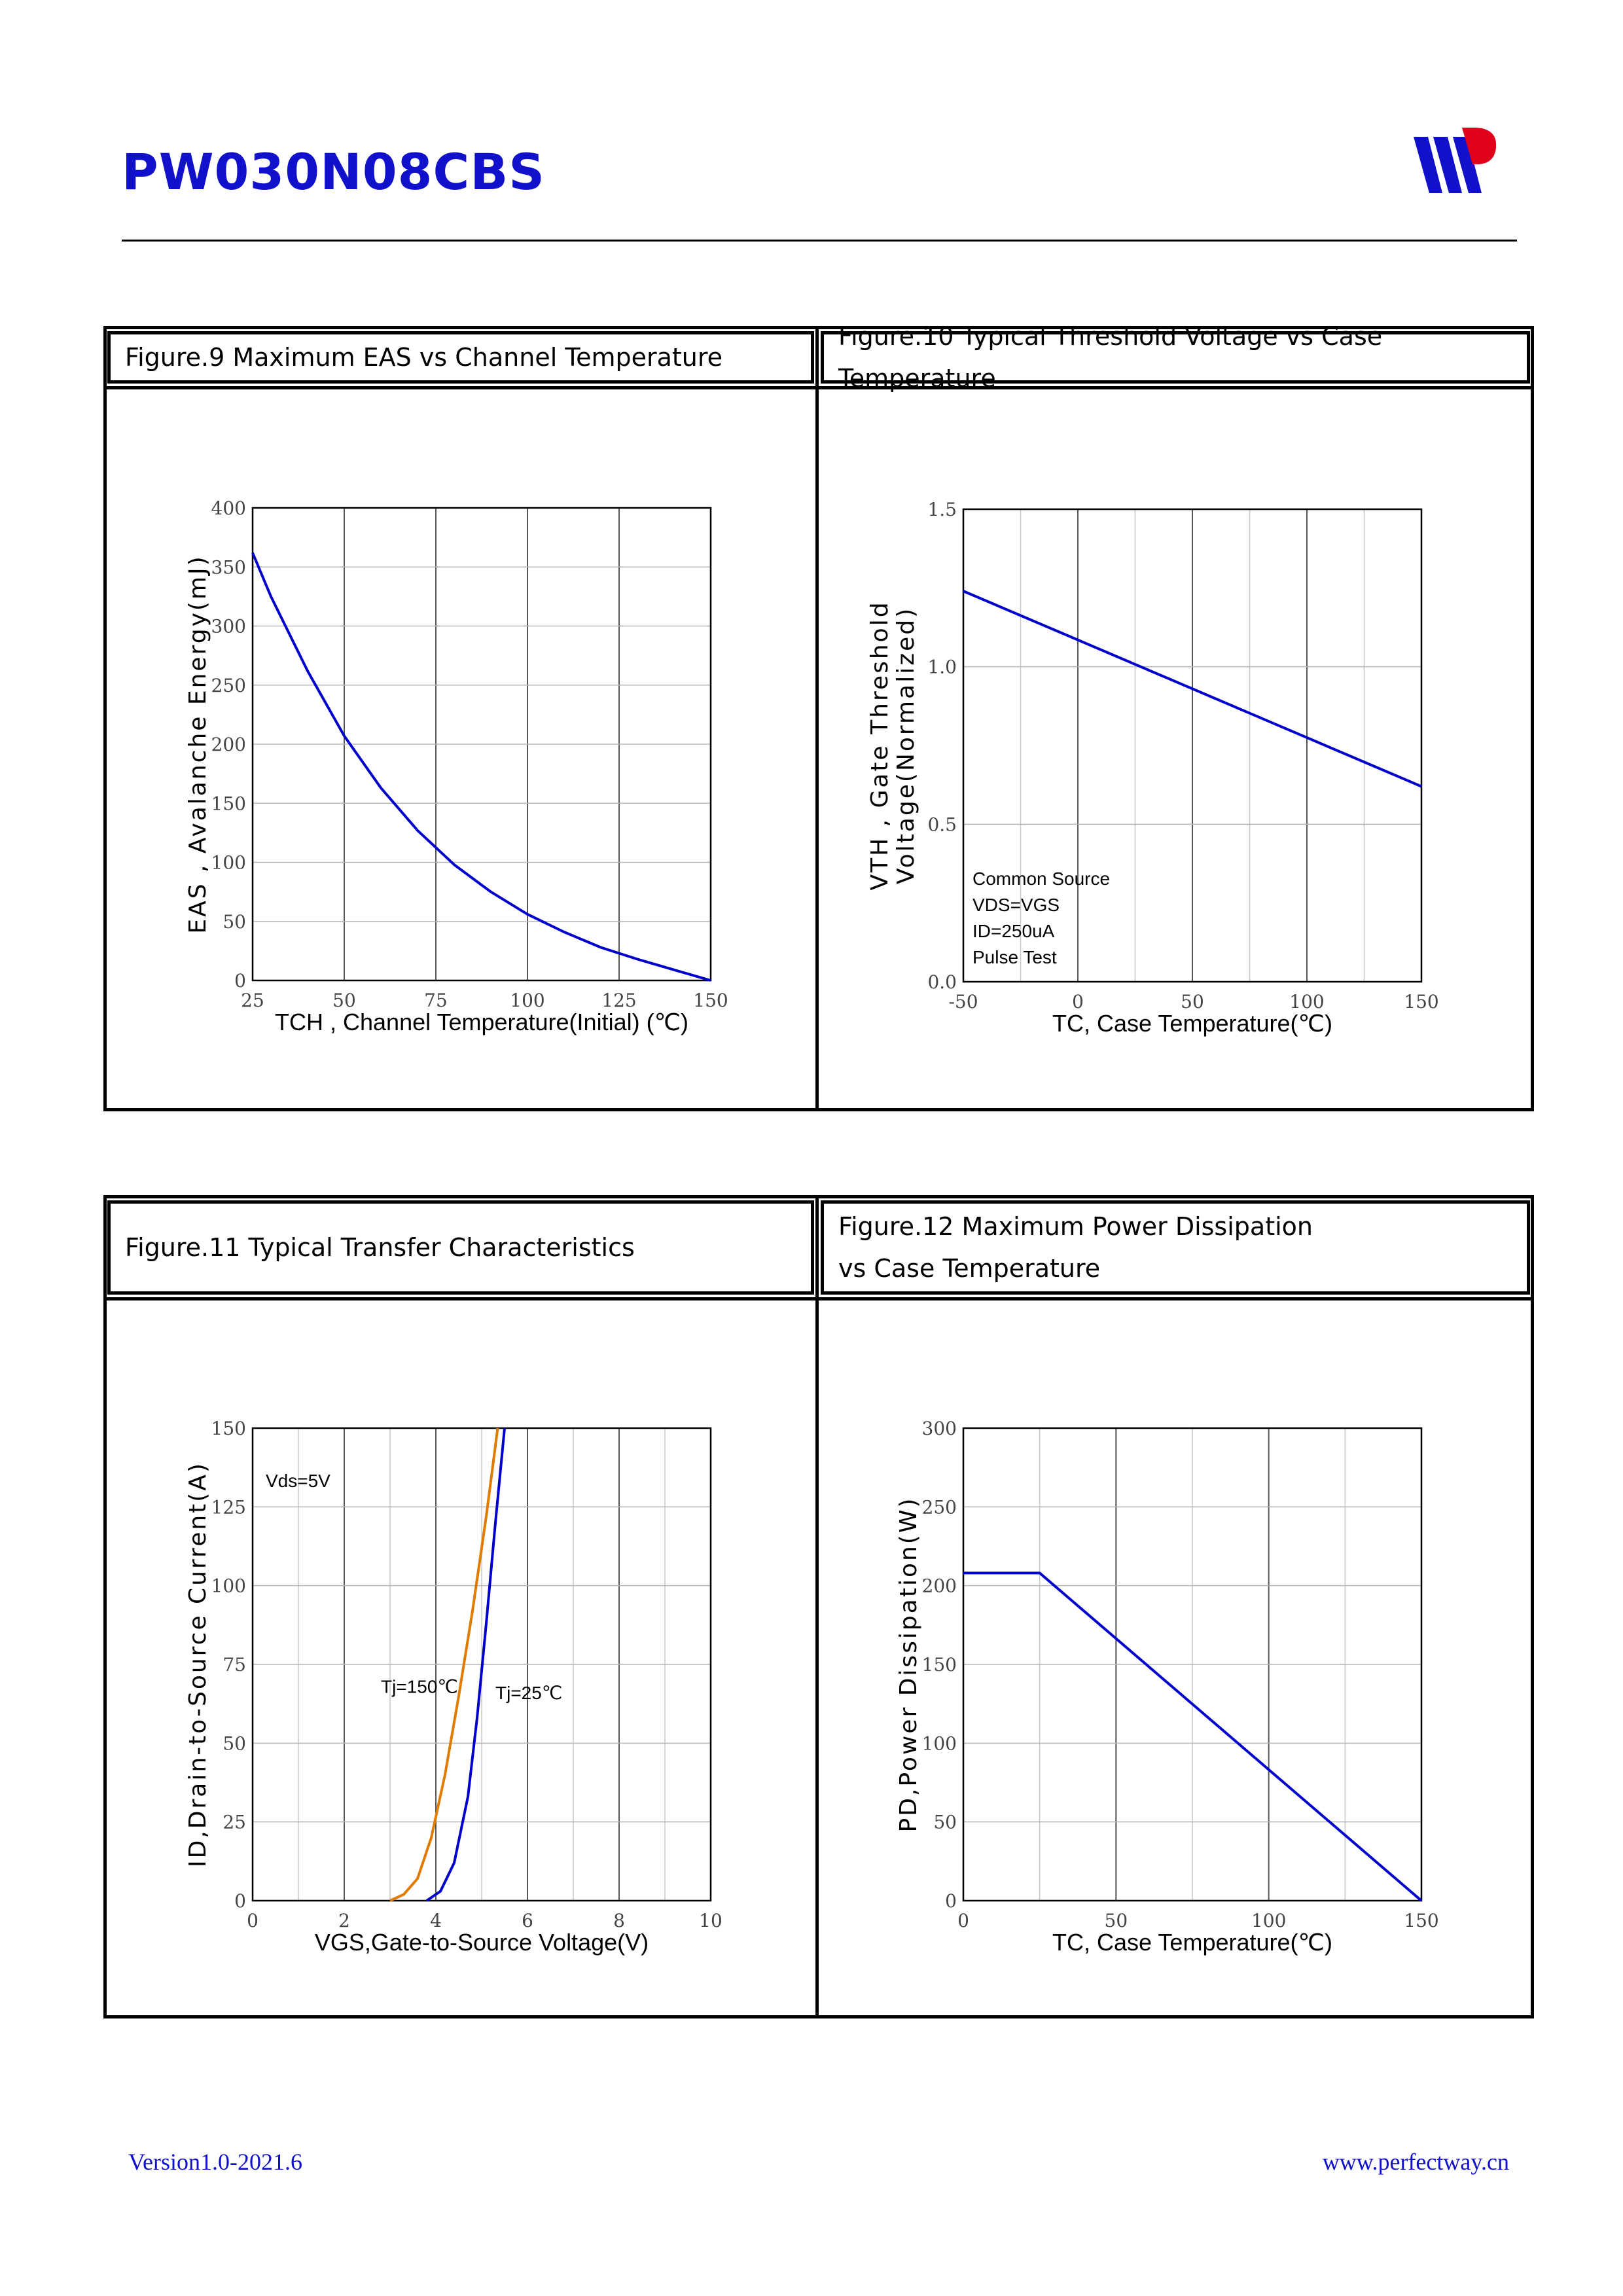 The image size is (1623, 2296). I want to click on document-title: PW030N08CBS, so click(333, 172).